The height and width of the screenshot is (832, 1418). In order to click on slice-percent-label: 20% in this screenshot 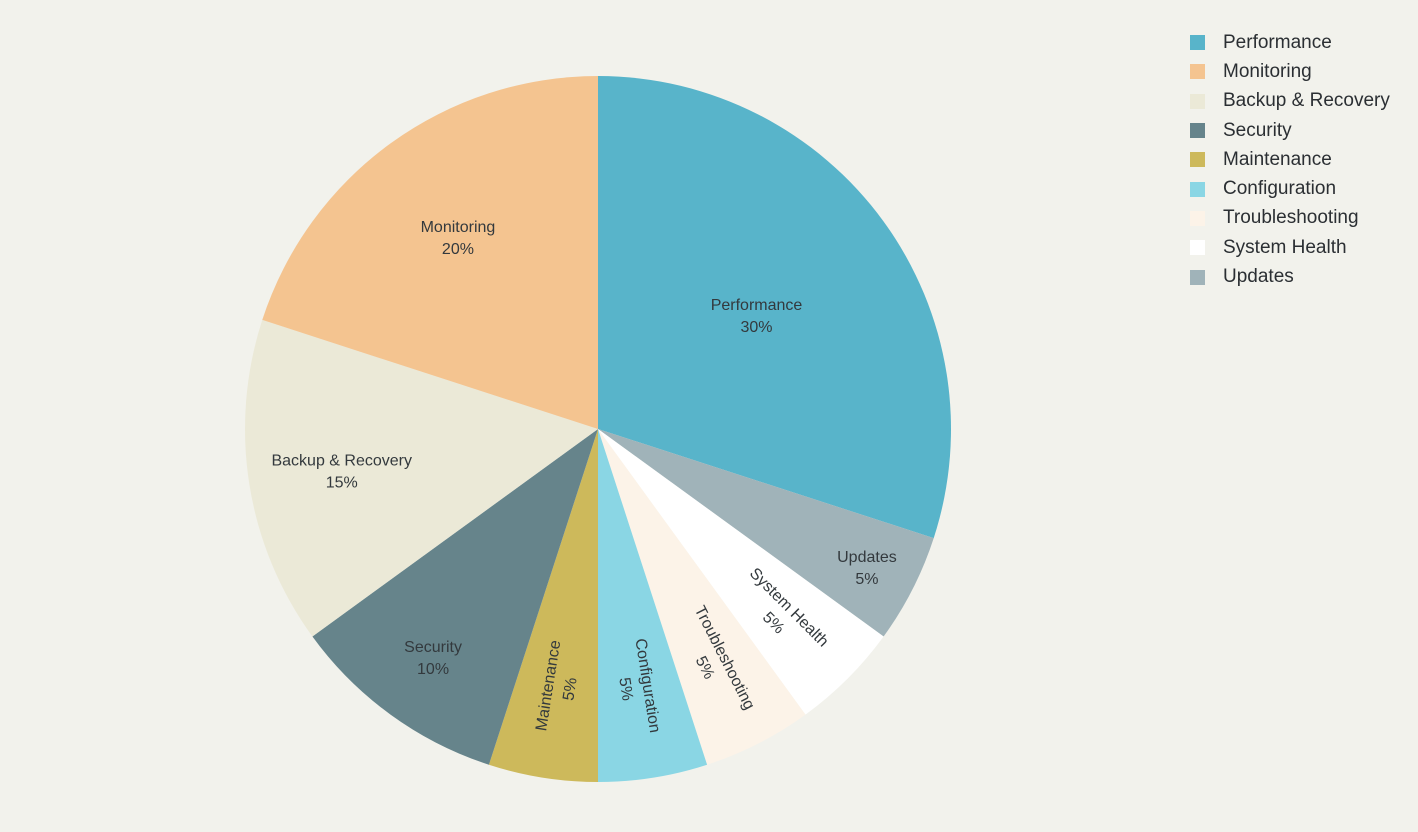, I will do `click(458, 249)`.